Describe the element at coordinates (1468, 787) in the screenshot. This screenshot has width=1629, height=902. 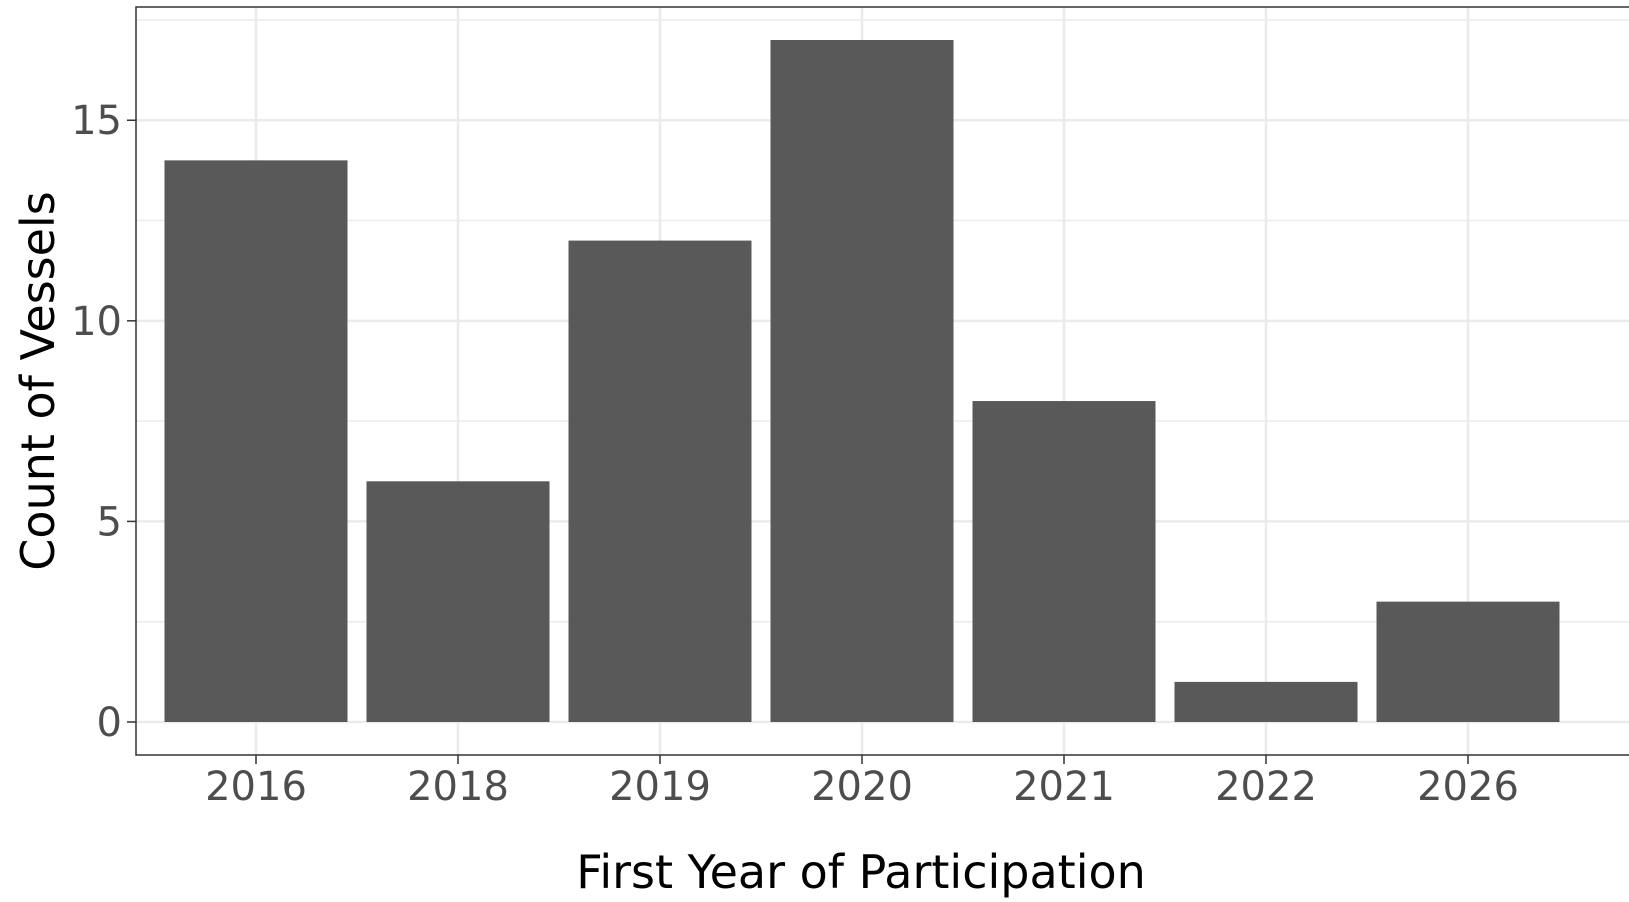
I see `x-tick-label: 2026` at that location.